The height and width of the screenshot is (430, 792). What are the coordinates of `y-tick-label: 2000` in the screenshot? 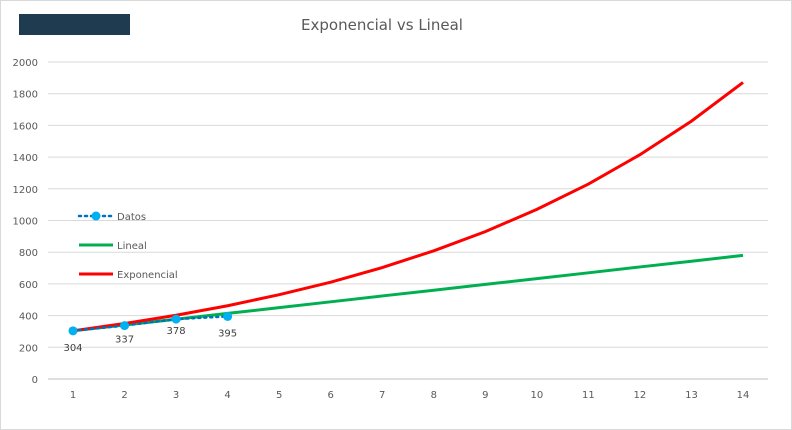 It's located at (25, 63).